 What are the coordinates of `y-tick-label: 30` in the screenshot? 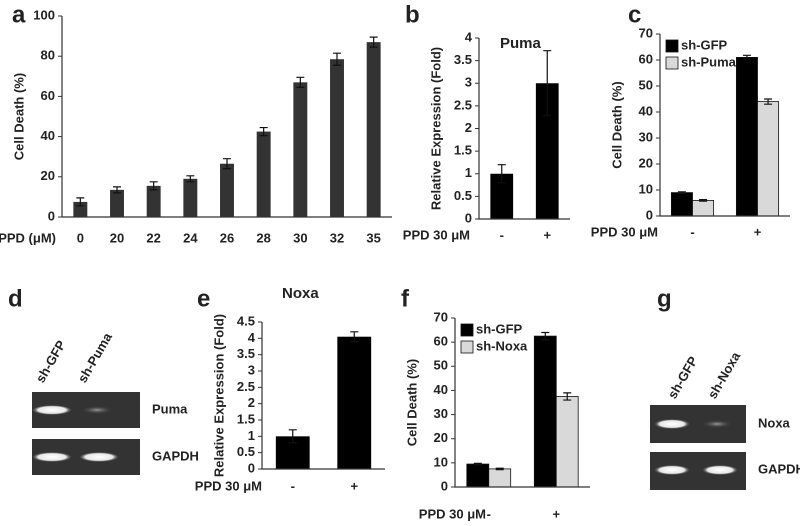 It's located at (441, 413).